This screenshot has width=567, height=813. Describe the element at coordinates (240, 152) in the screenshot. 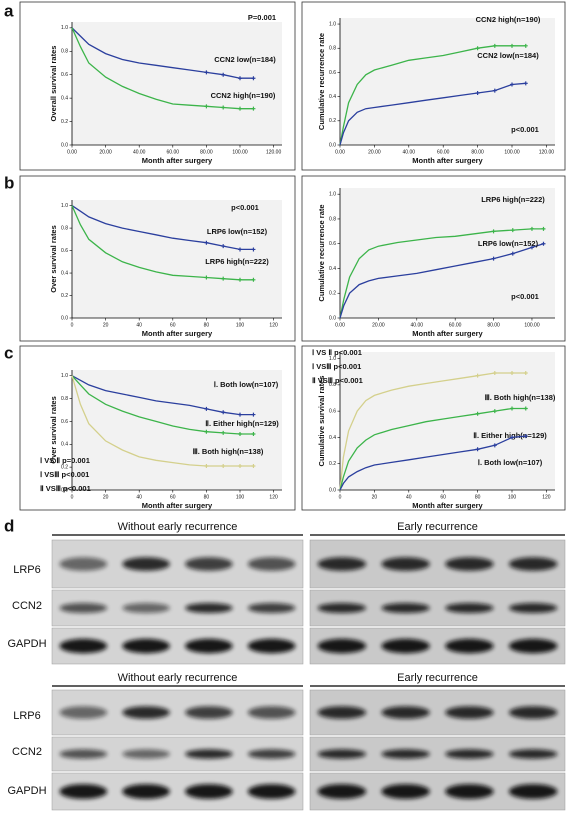

I see `x-tick-label: 100.00` at that location.